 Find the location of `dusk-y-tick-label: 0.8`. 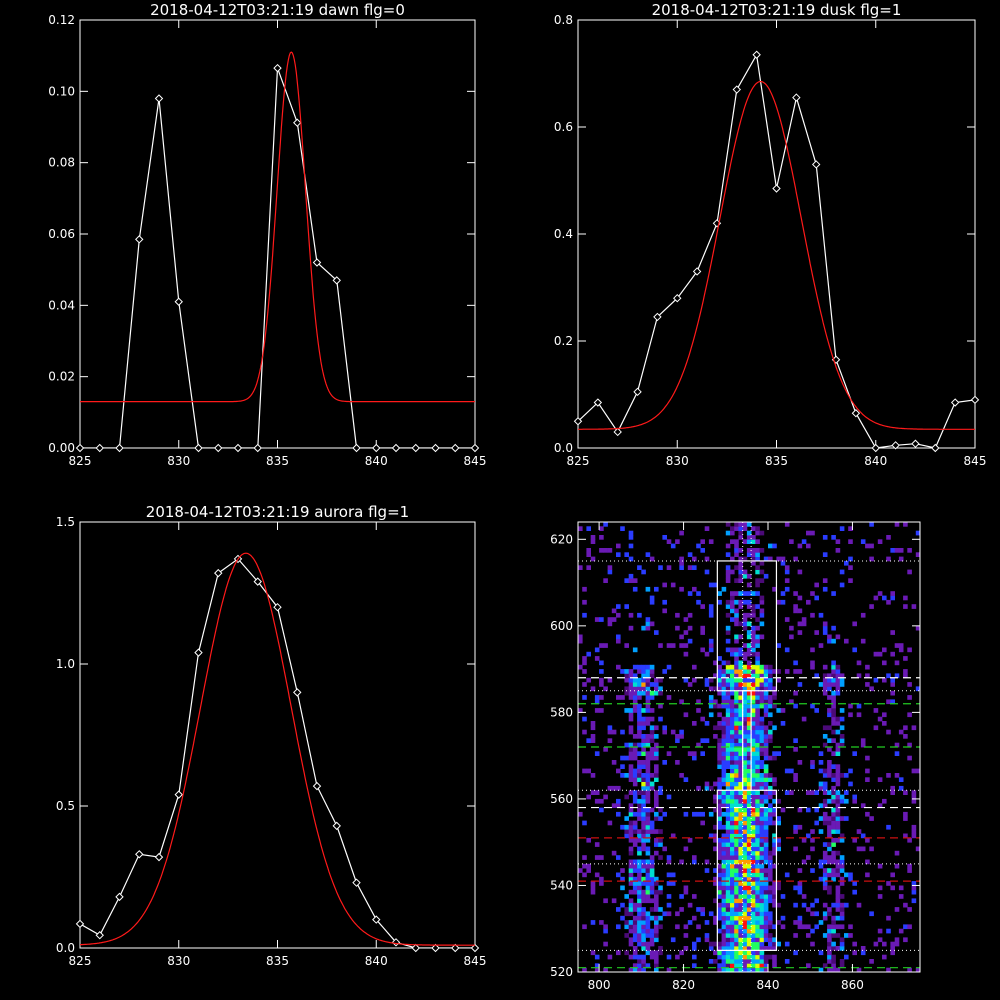

dusk-y-tick-label: 0.8 is located at coordinates (563, 20).